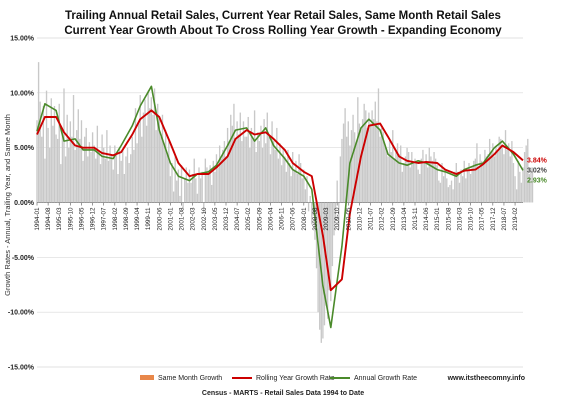 The image size is (566, 411). What do you see at coordinates (385, 378) in the screenshot?
I see `legend-label-annual: Annual Growth Rate` at bounding box center [385, 378].